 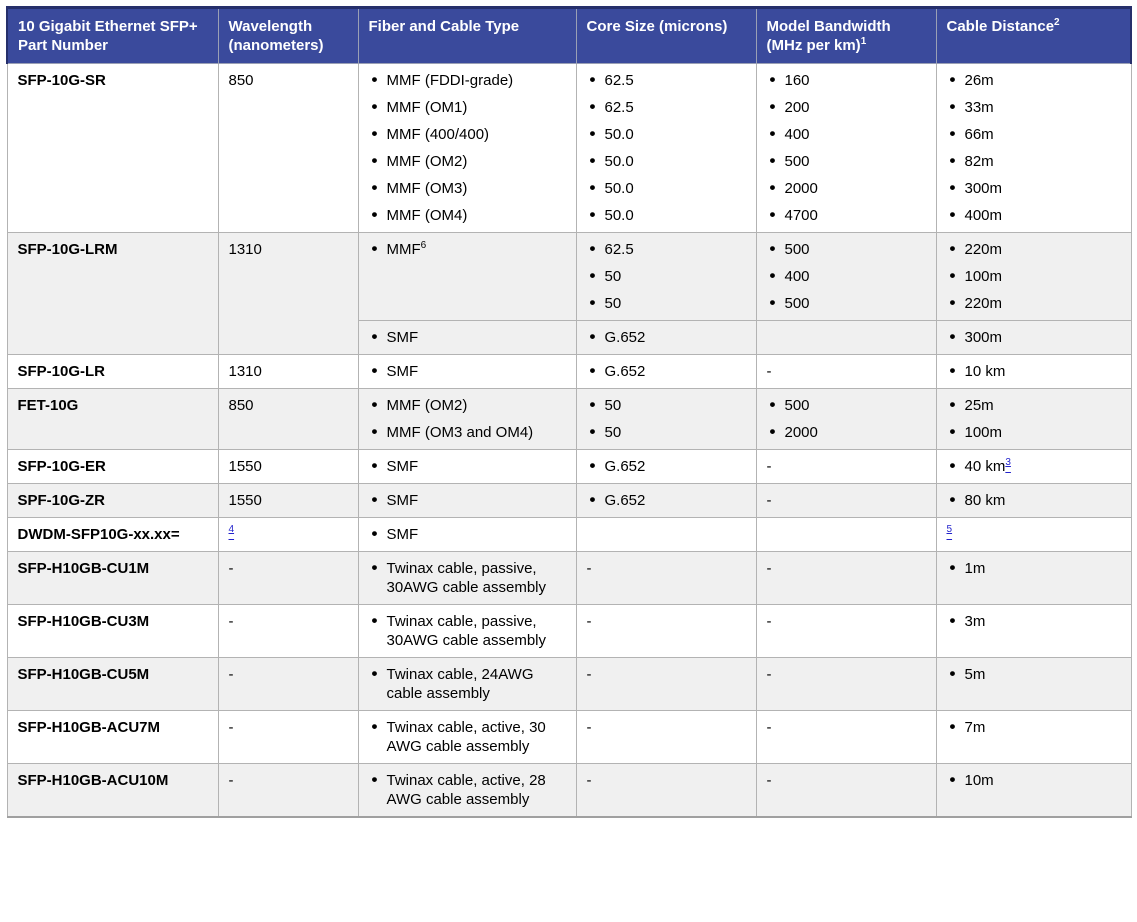 I want to click on footnote-sup-4: 4, so click(x=231, y=529).